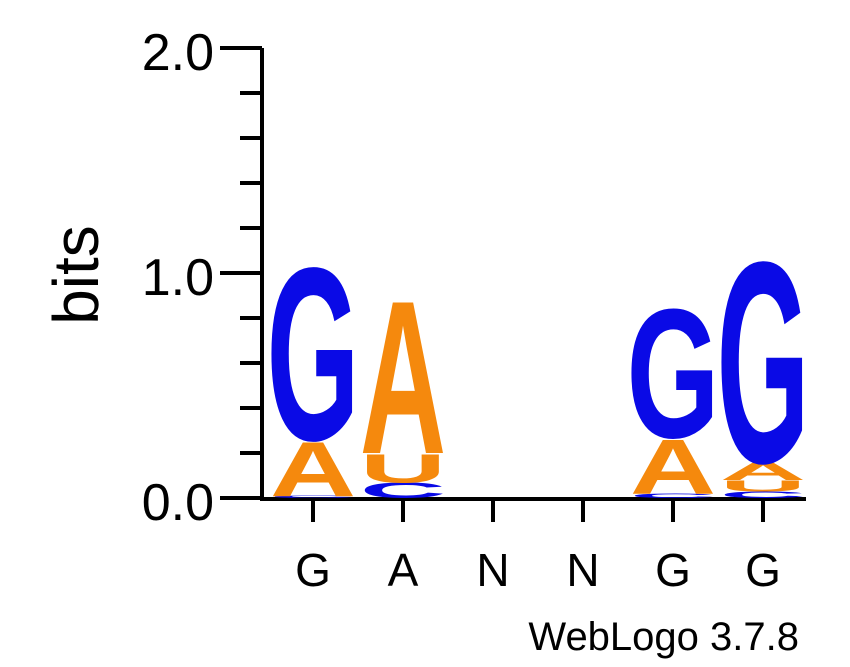  Describe the element at coordinates (403, 468) in the screenshot. I see `glyph-u-pos2: U` at that location.